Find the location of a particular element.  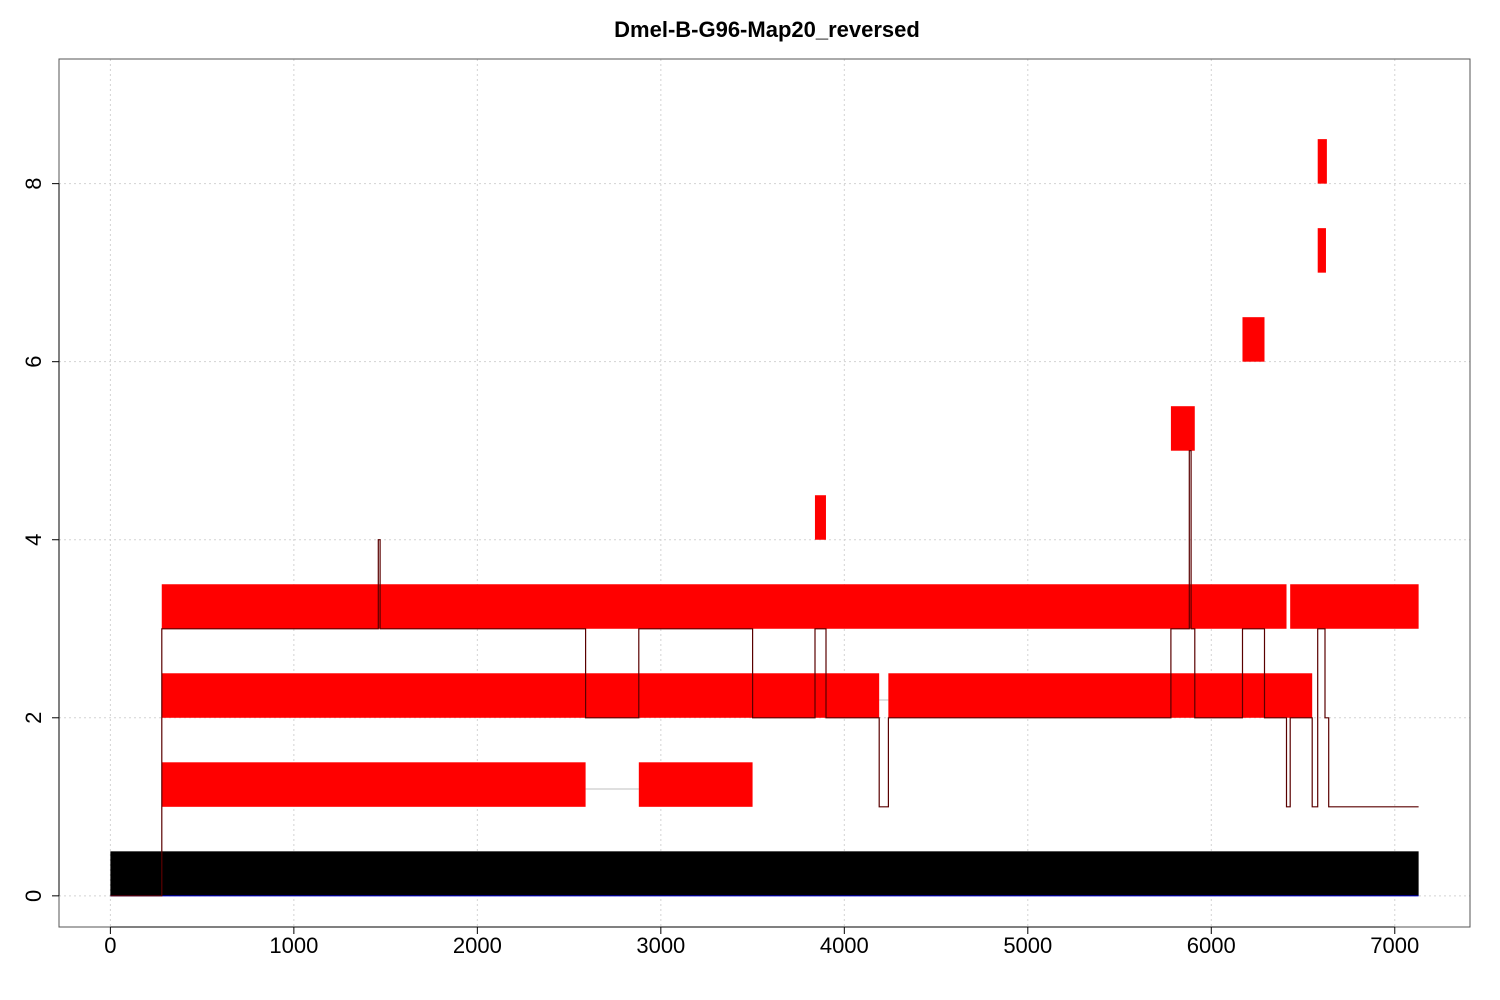

x-tick-label: 6000 is located at coordinates (1211, 945).